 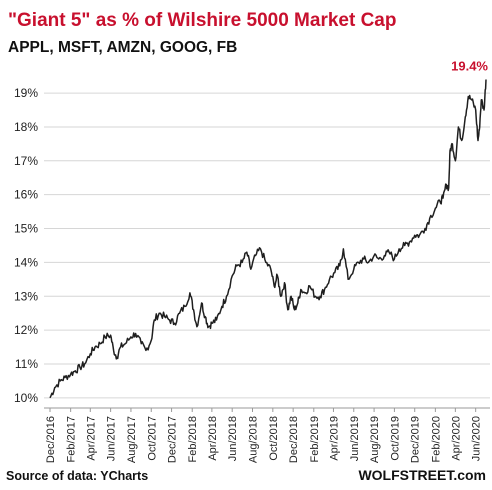 I want to click on x-tick-label: Dec/2017, so click(x=173, y=439).